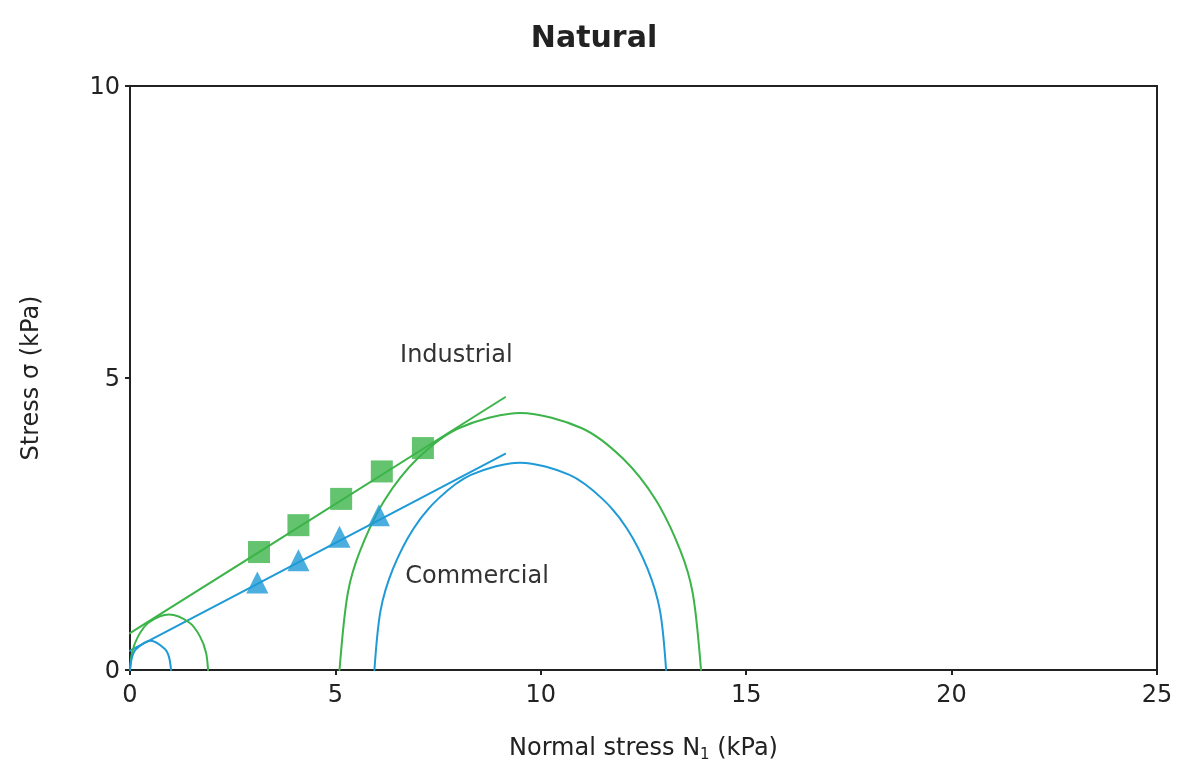 The width and height of the screenshot is (1188, 780). Describe the element at coordinates (335, 694) in the screenshot. I see `x-tick-label: 5` at that location.